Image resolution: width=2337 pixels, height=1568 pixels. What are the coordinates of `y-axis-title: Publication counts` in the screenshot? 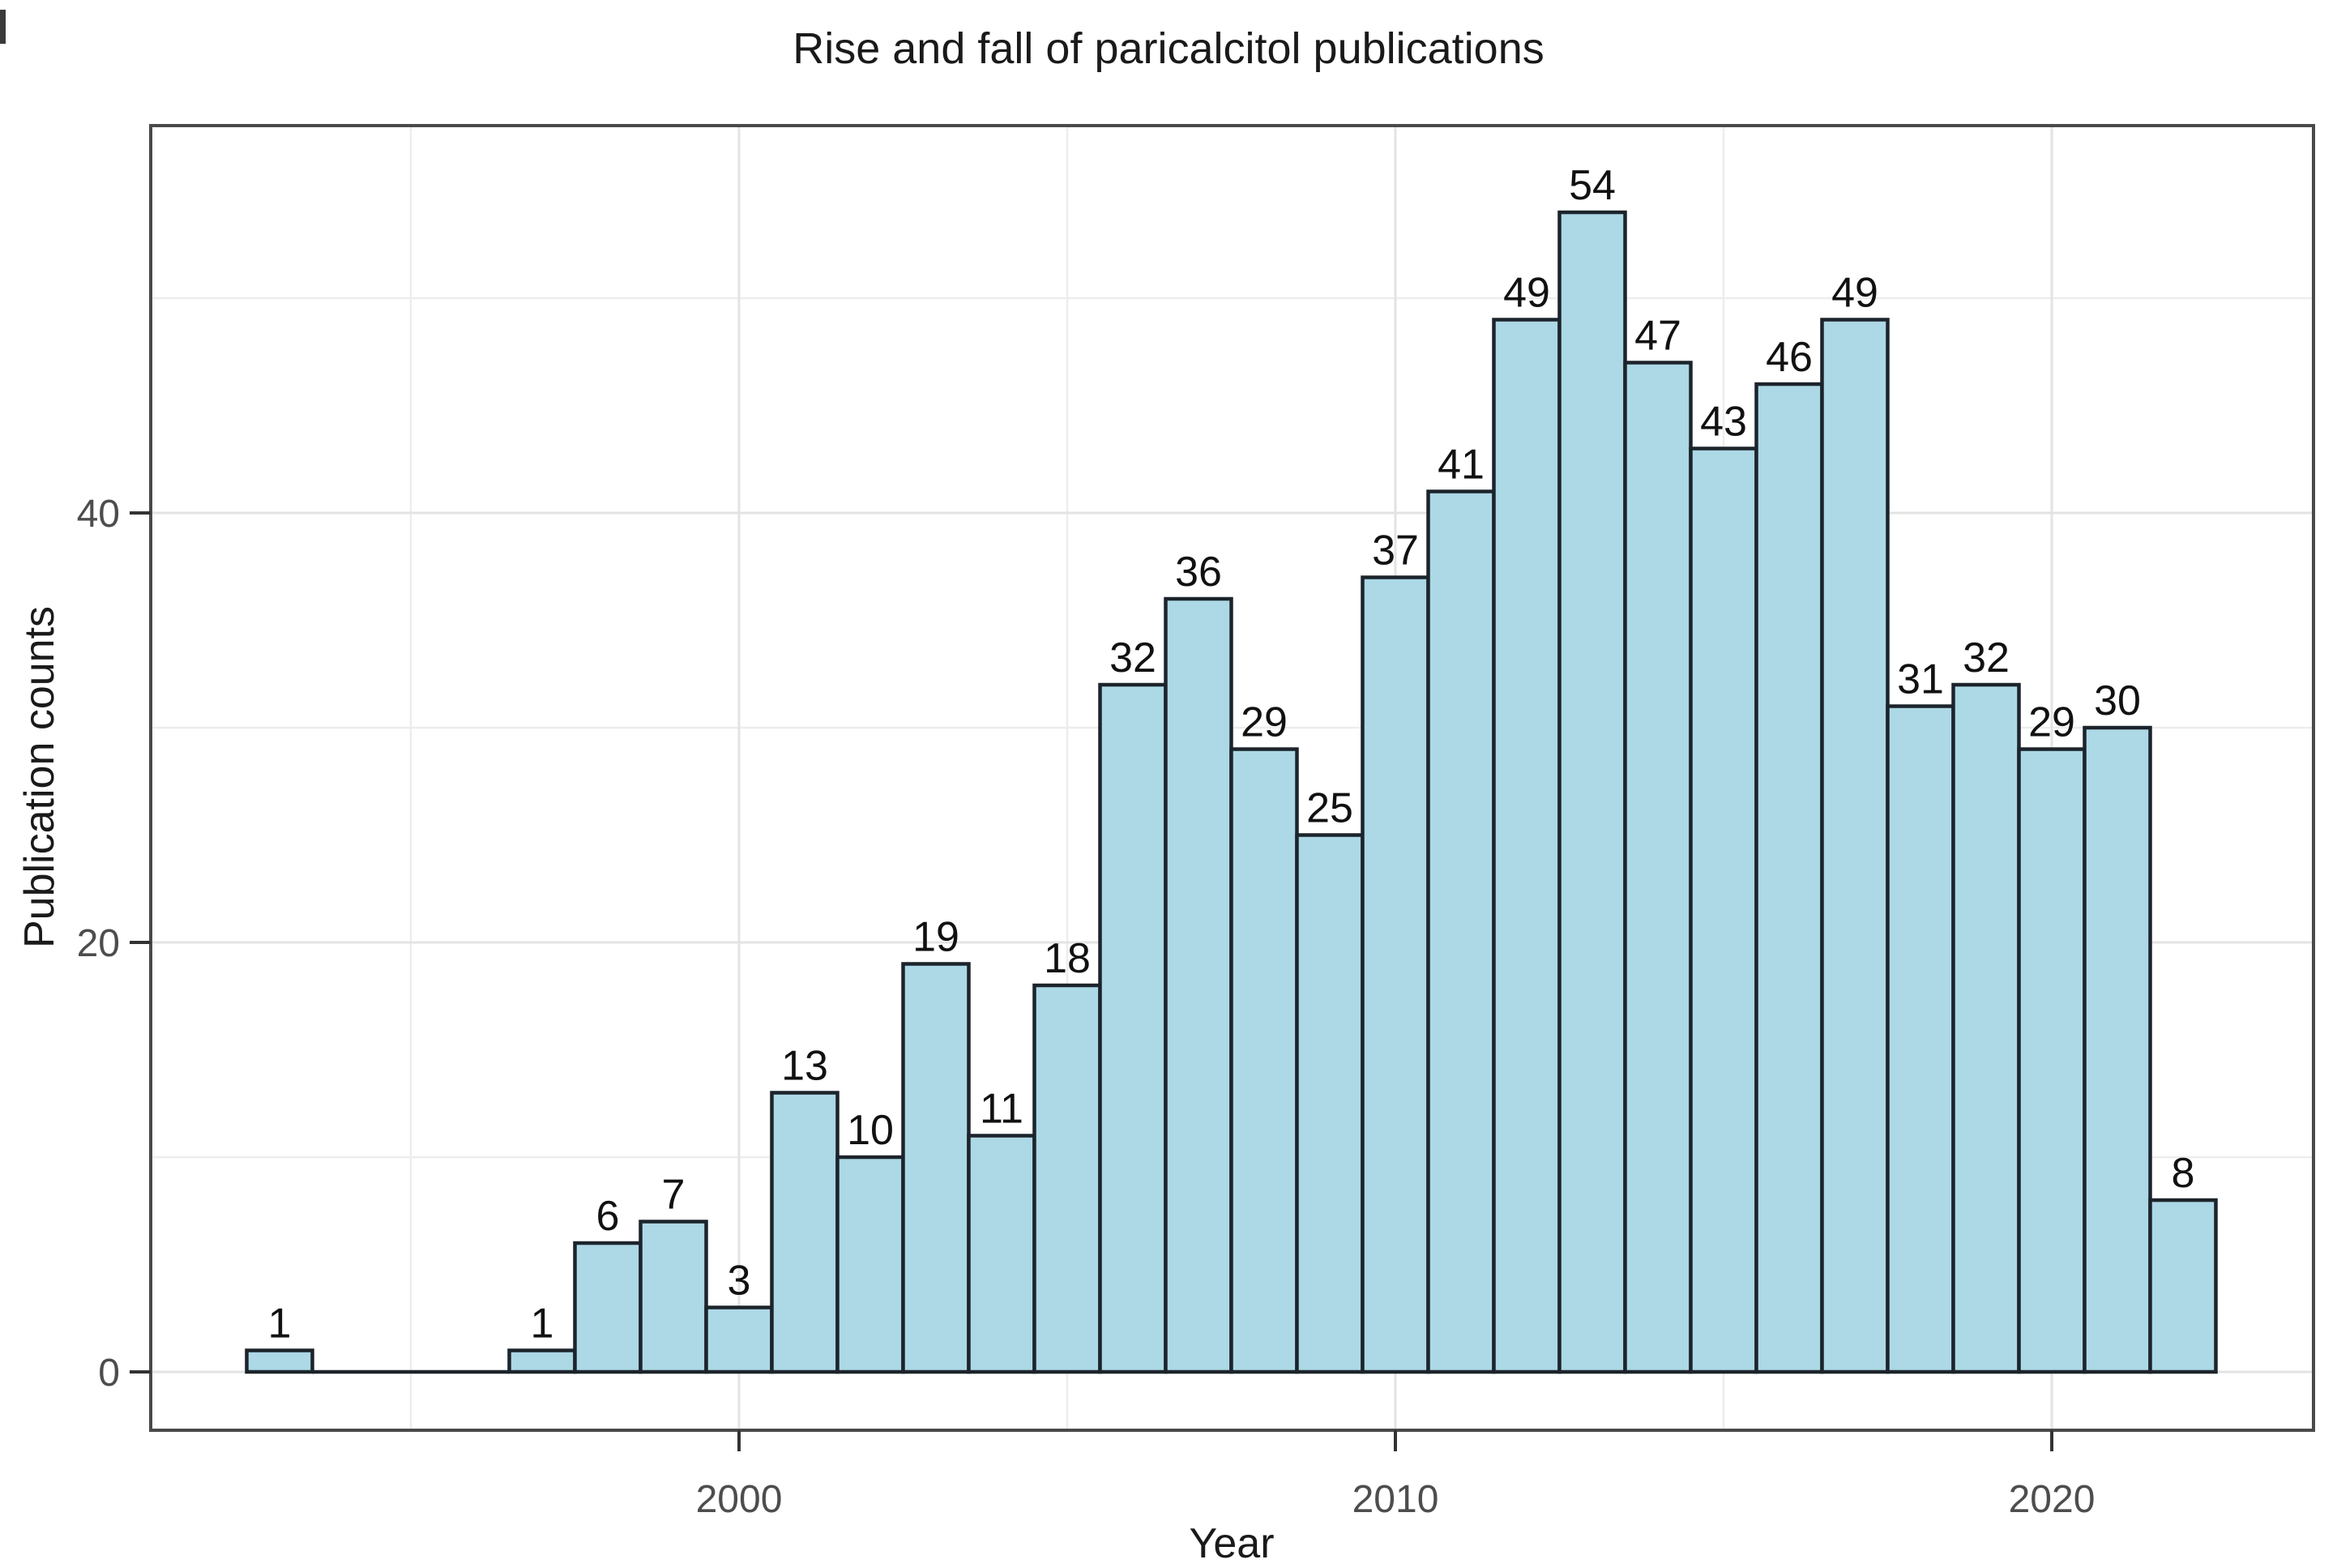 It's located at (39, 777).